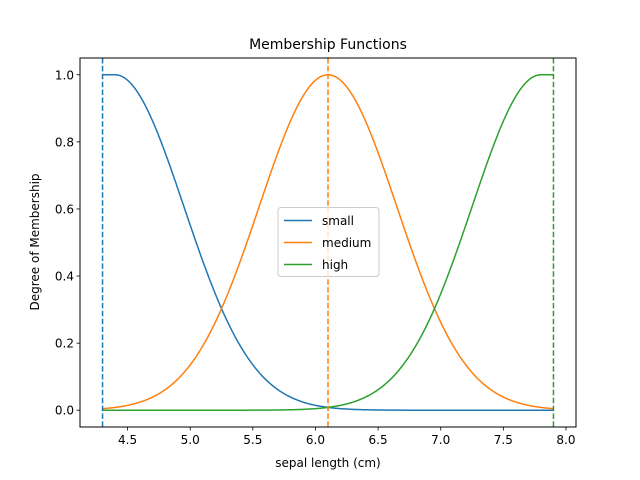 The width and height of the screenshot is (640, 480). I want to click on legend-label-high: high, so click(335, 265).